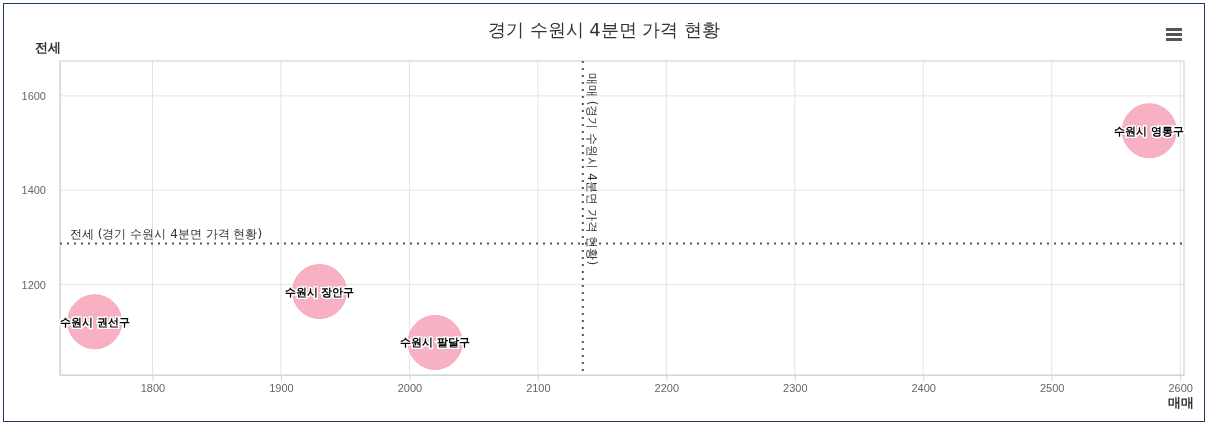 The height and width of the screenshot is (425, 1208). What do you see at coordinates (33, 284) in the screenshot?
I see `y-tick-label: 1200` at bounding box center [33, 284].